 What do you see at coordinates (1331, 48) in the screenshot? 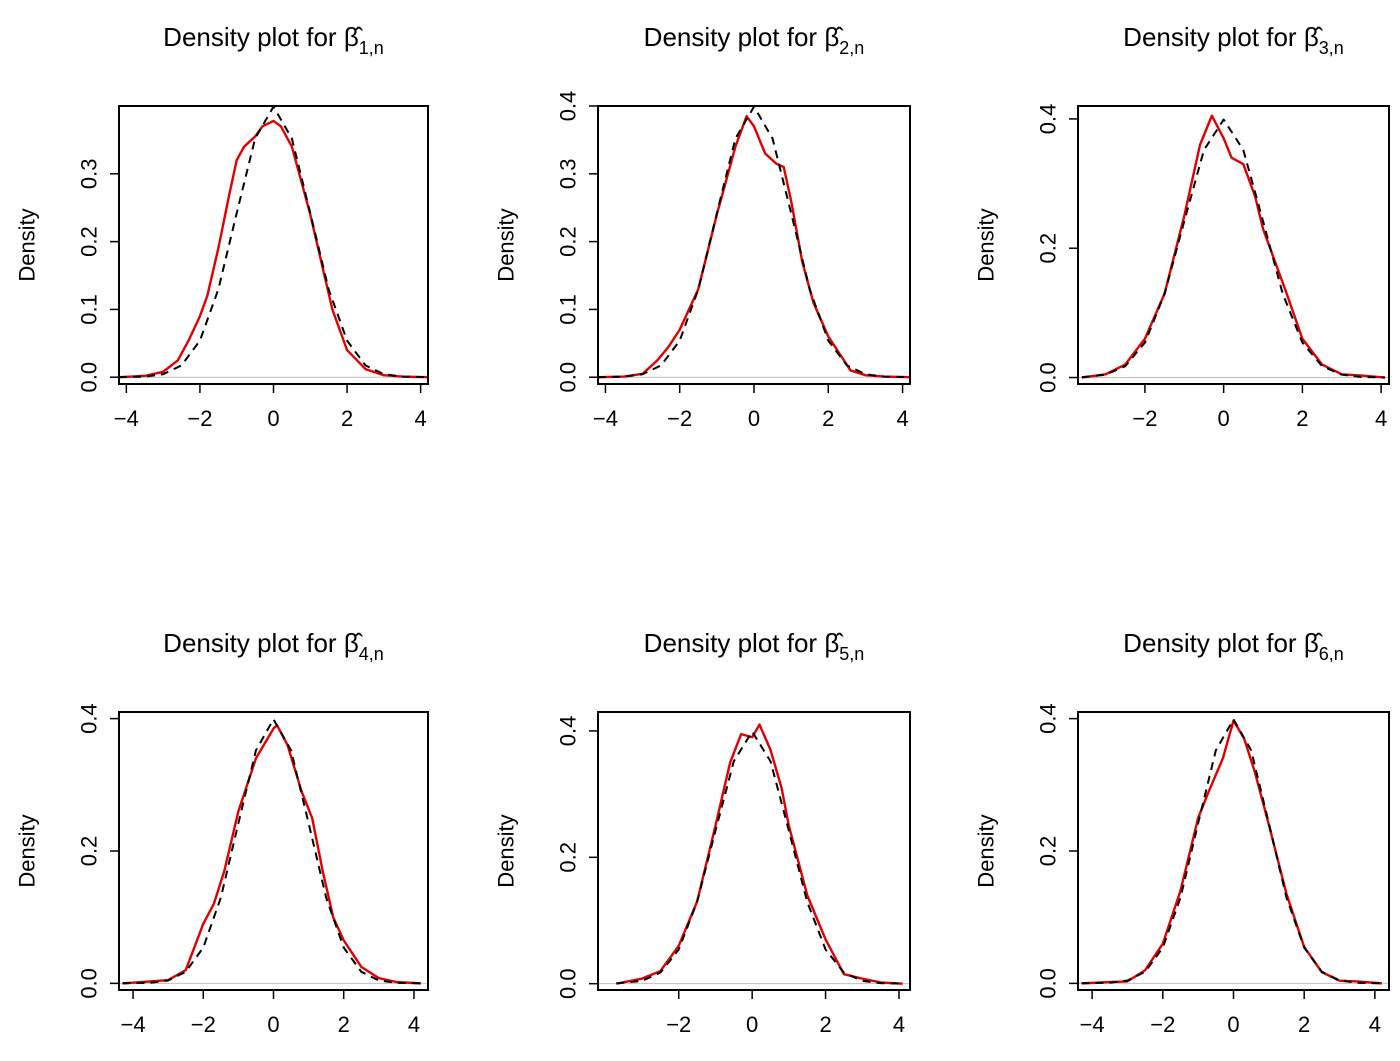
I see `title-subscript: 3,n` at bounding box center [1331, 48].